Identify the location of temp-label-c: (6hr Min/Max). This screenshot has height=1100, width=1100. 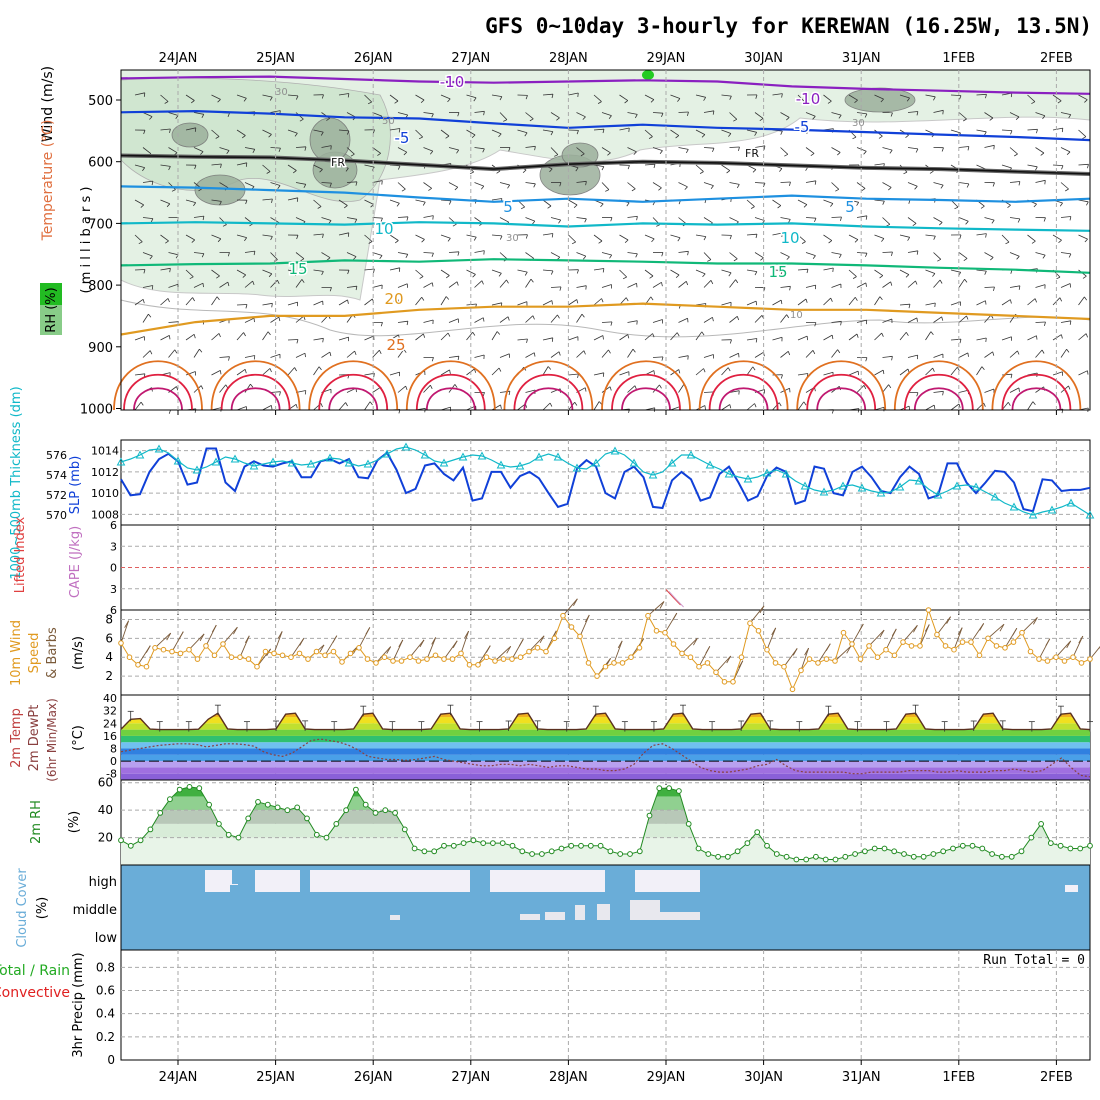
(52, 740).